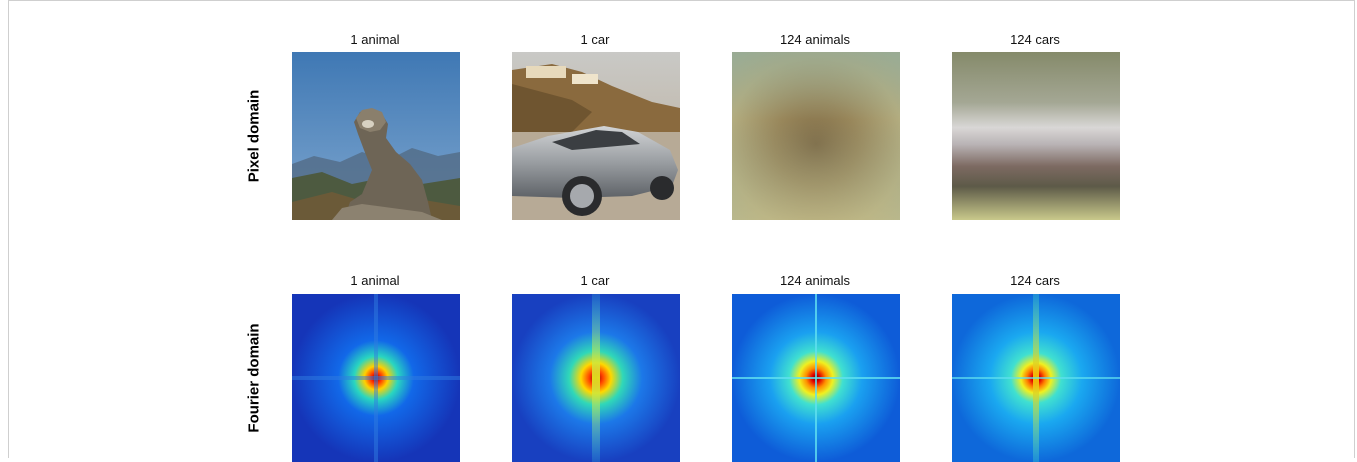 Image resolution: width=1357 pixels, height=462 pixels. Describe the element at coordinates (815, 39) in the screenshot. I see `caption-pixel-124-animals: 124 animals` at that location.